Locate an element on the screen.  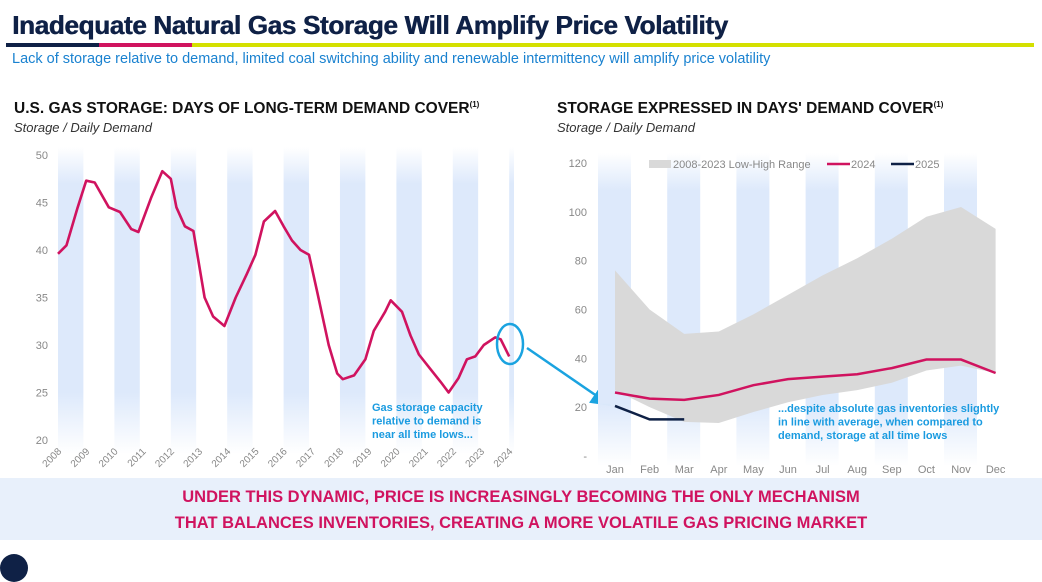
x-tick-label: Aug is located at coordinates (857, 470).